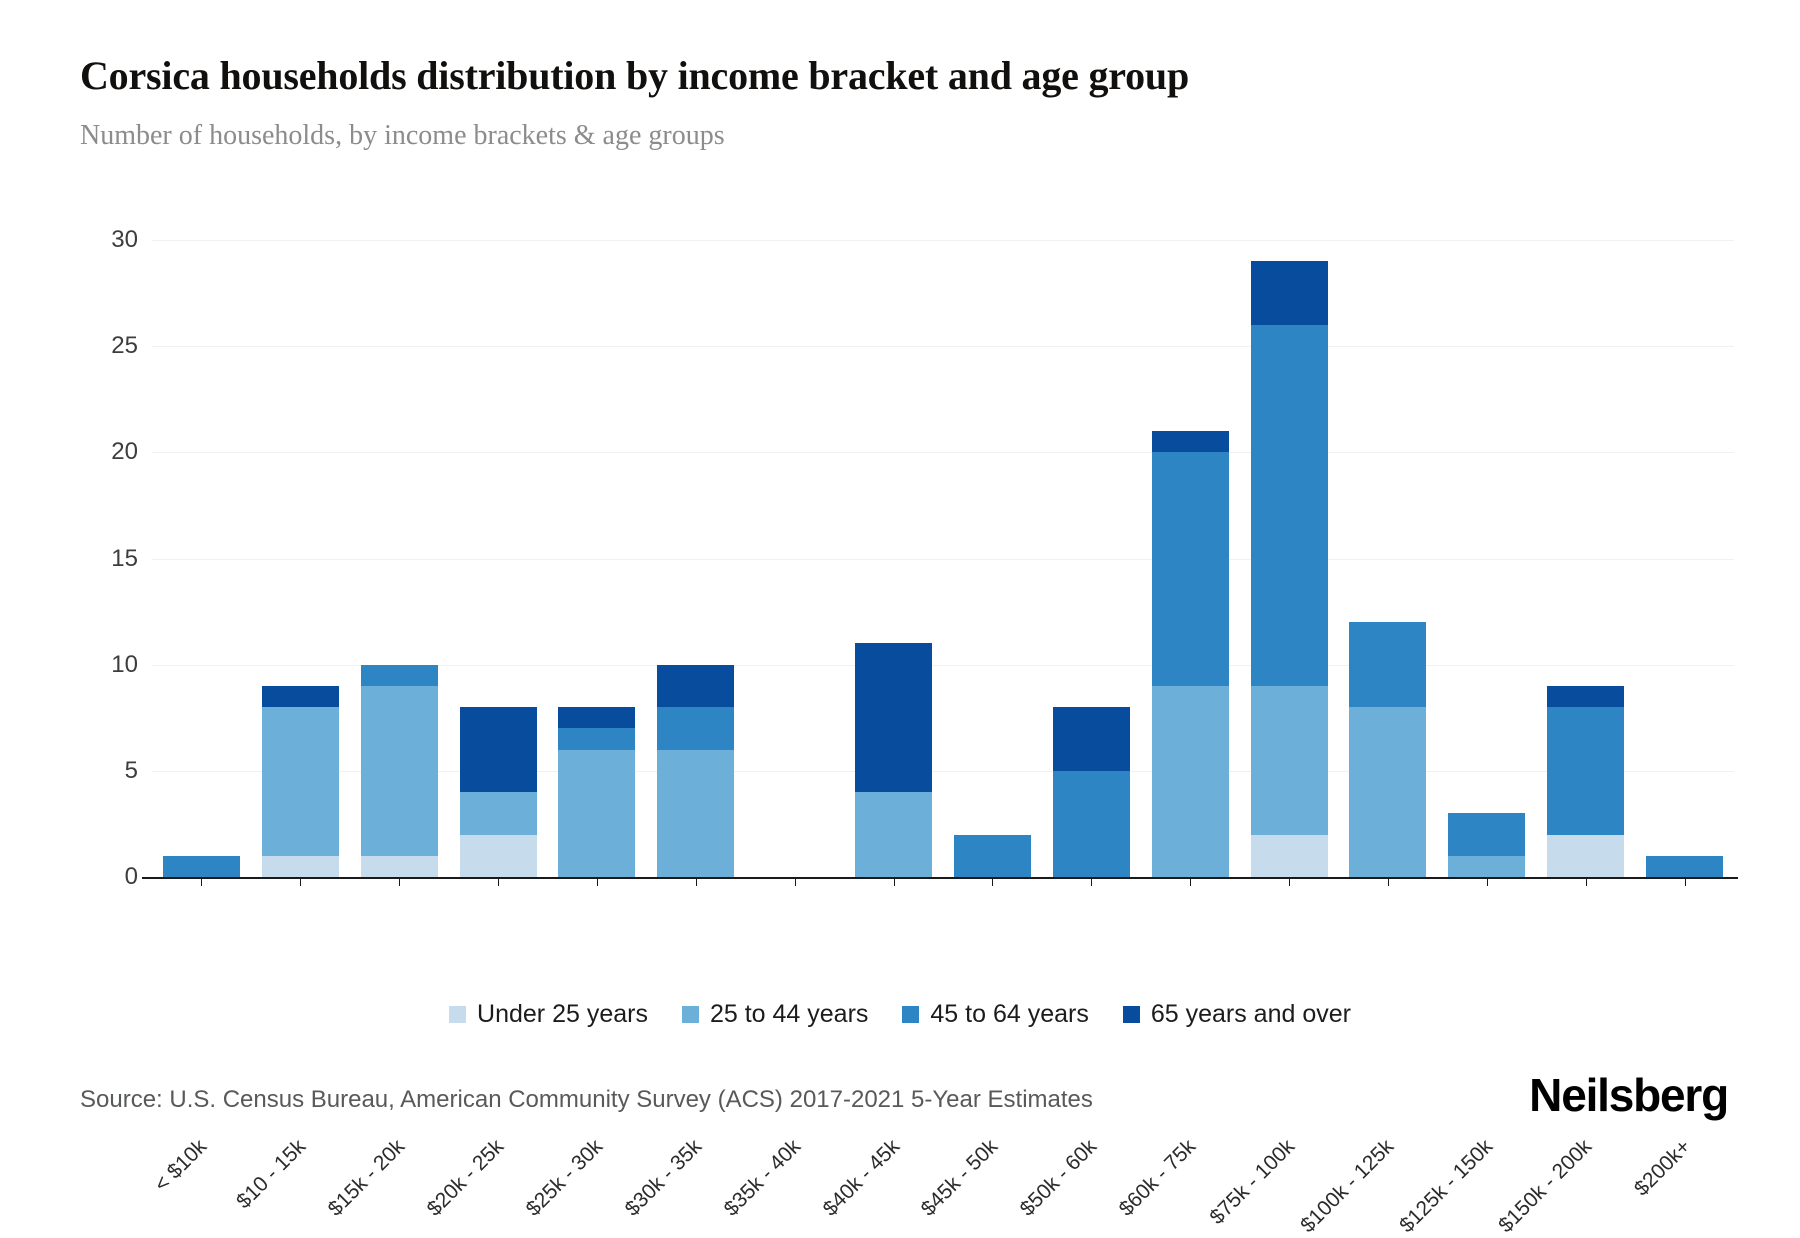  What do you see at coordinates (124, 664) in the screenshot?
I see `y-axis-tick-label: 10` at bounding box center [124, 664].